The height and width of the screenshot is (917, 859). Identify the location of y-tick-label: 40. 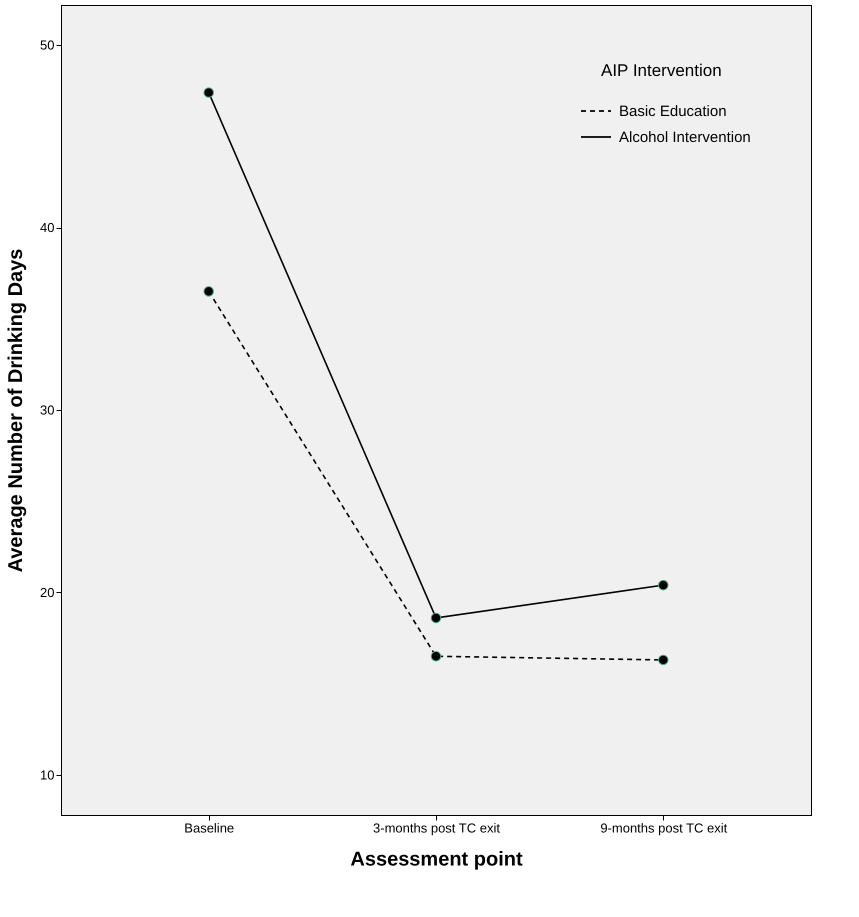
(47, 228).